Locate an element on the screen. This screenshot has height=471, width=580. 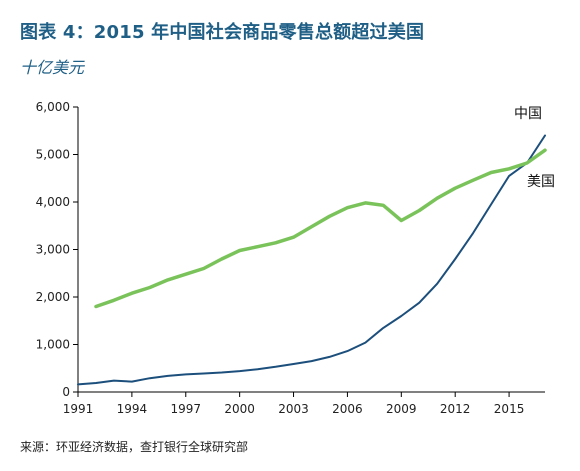
chart-unit-subtitle: 十亿美元 is located at coordinates (52, 67).